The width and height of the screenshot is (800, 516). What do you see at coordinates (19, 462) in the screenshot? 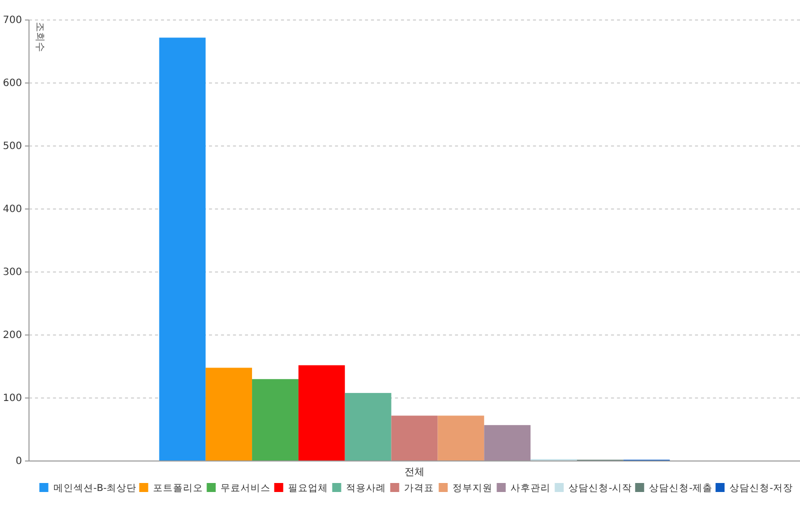
I see `y-tick-label: 0` at bounding box center [19, 462].